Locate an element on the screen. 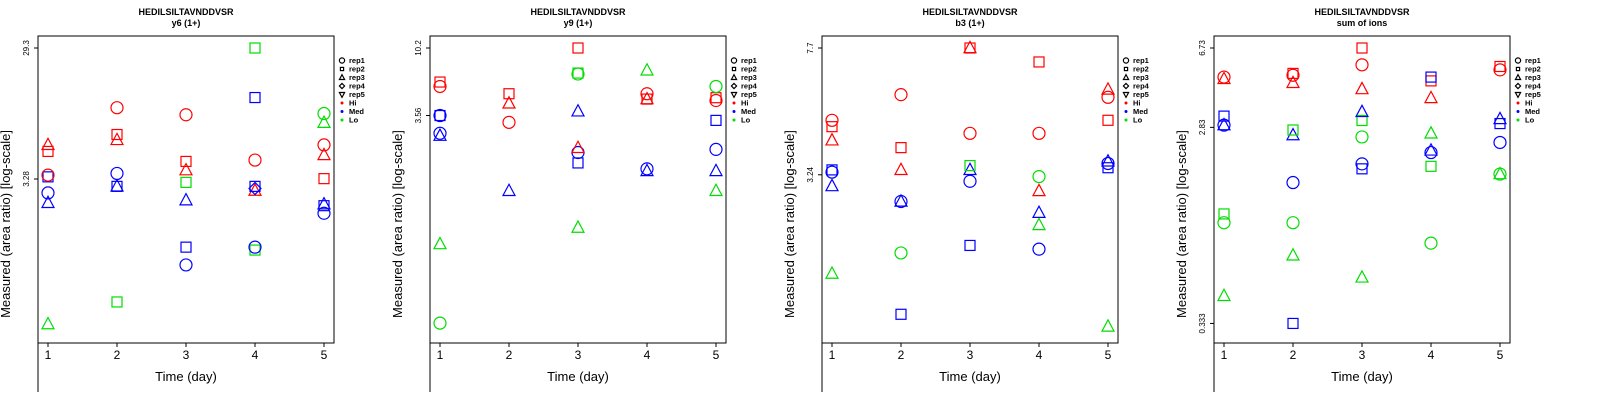 This screenshot has width=1600, height=400. legend-label: Lo is located at coordinates (354, 120).